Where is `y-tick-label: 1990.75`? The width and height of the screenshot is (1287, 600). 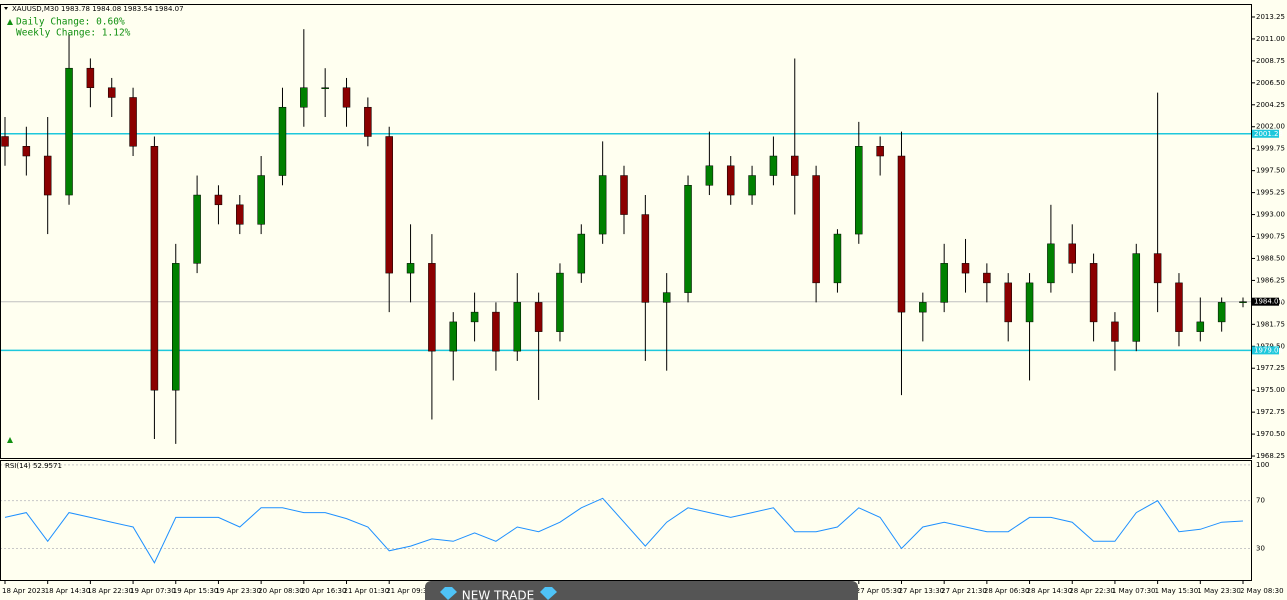 y-tick-label: 1990.75 is located at coordinates (1270, 237).